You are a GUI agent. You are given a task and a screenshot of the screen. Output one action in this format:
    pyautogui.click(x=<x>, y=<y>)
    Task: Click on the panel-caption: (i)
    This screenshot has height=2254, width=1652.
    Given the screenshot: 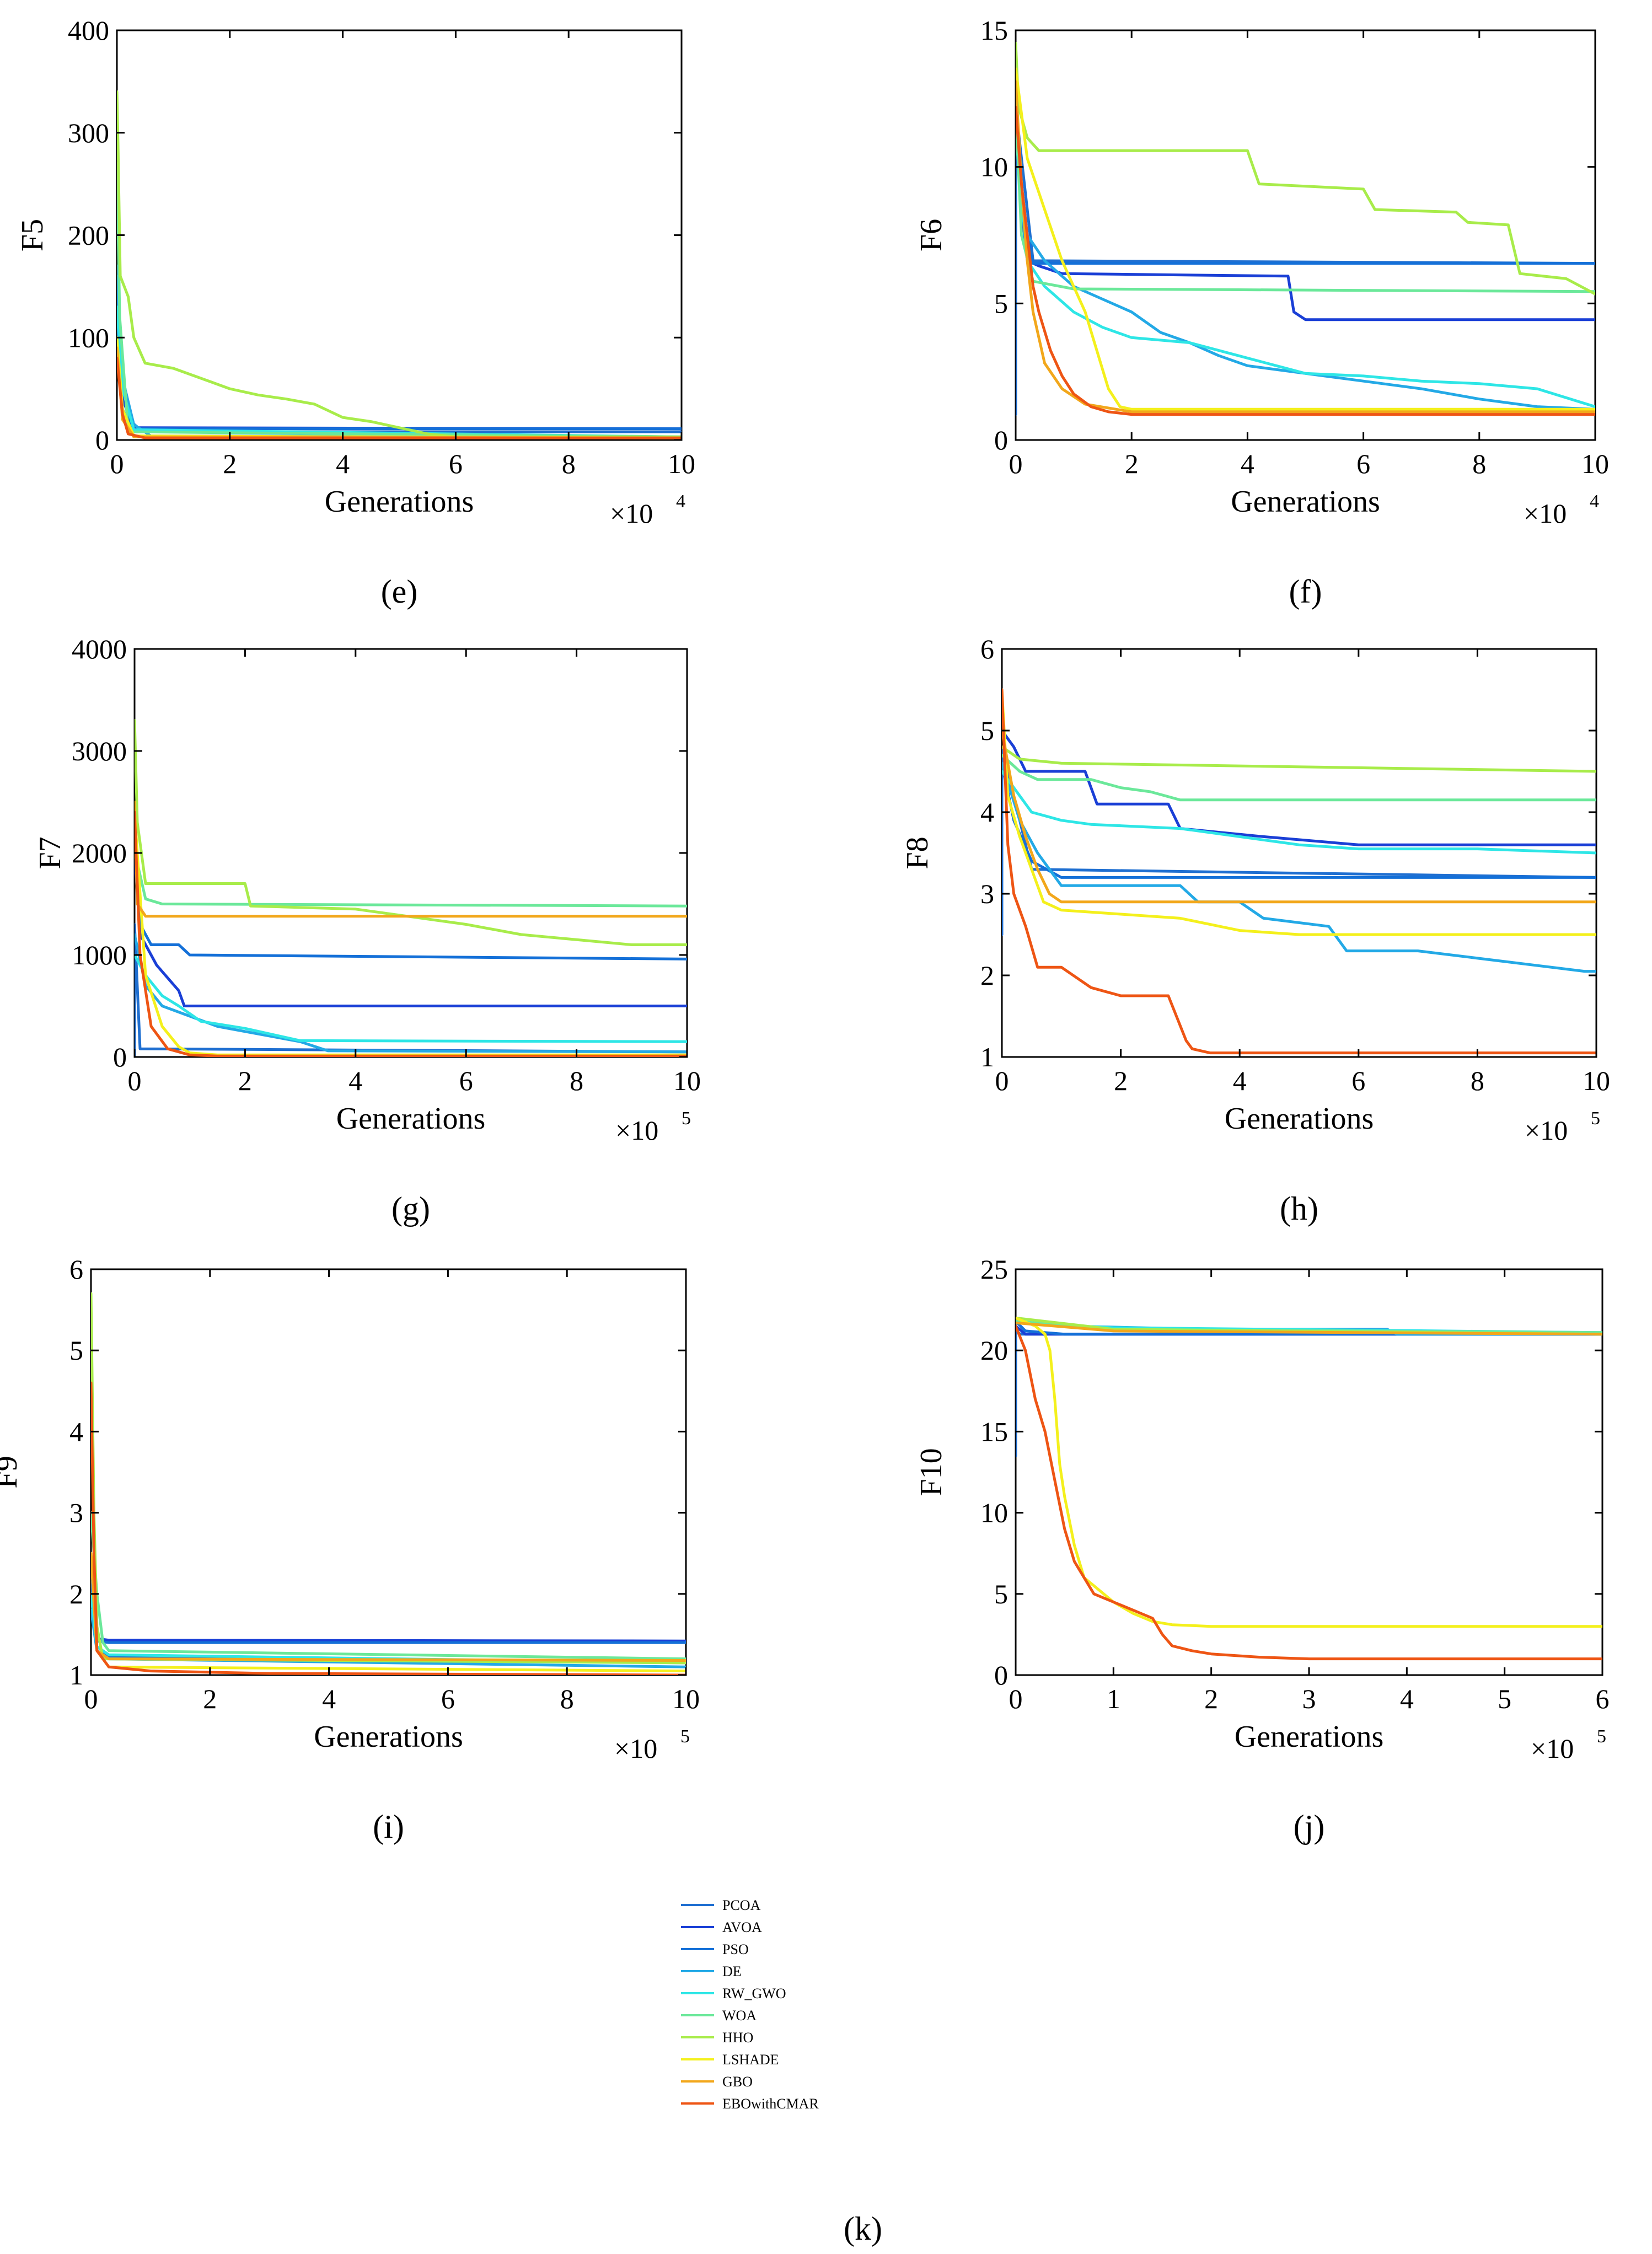 What is the action you would take?
    pyautogui.click(x=388, y=1826)
    